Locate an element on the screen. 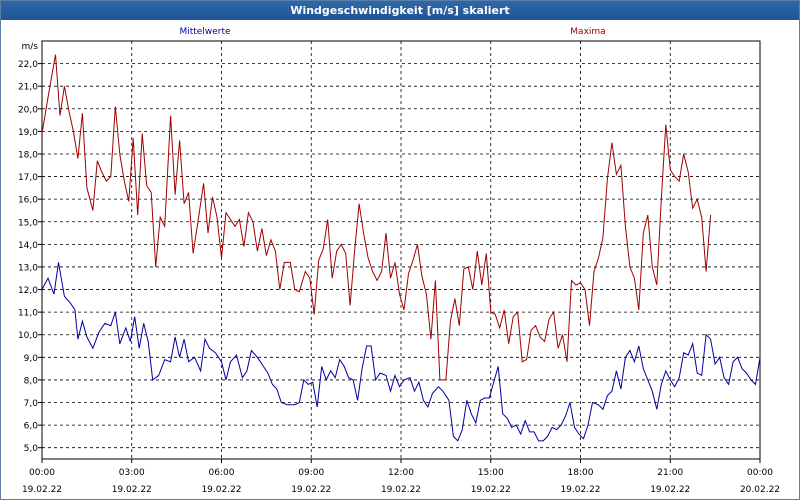  y-tick-label: 13,0 is located at coordinates (28, 268).